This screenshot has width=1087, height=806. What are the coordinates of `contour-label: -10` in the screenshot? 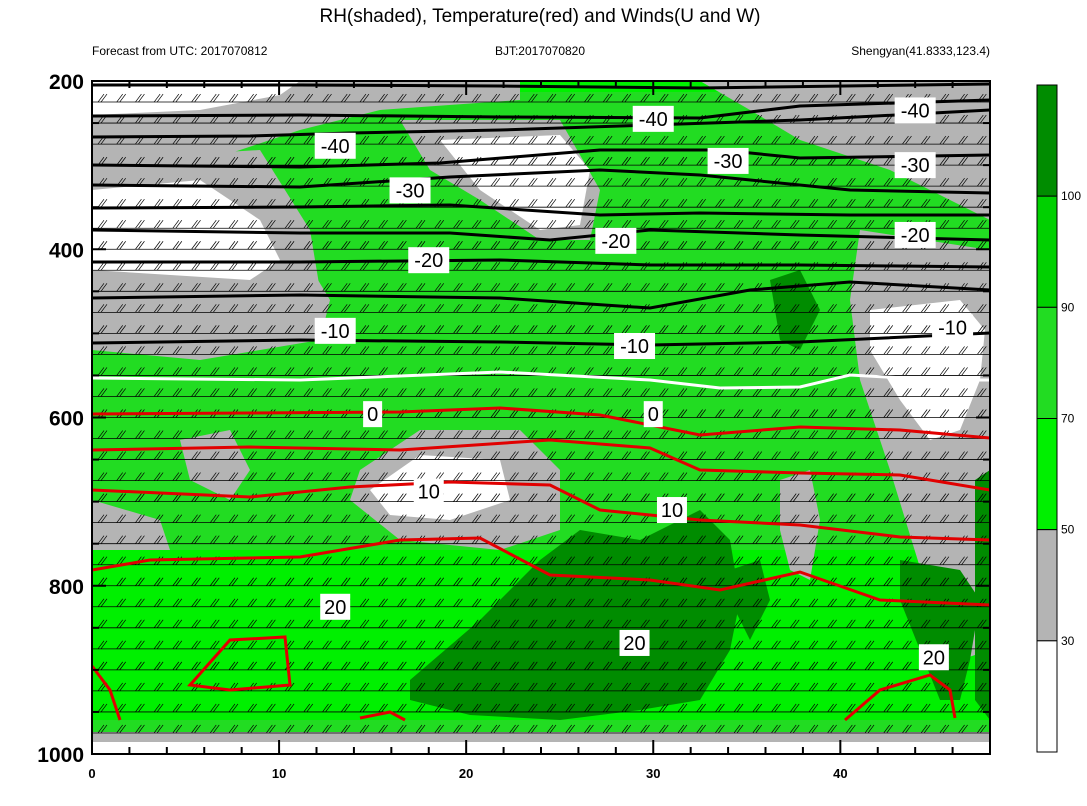 It's located at (634, 347).